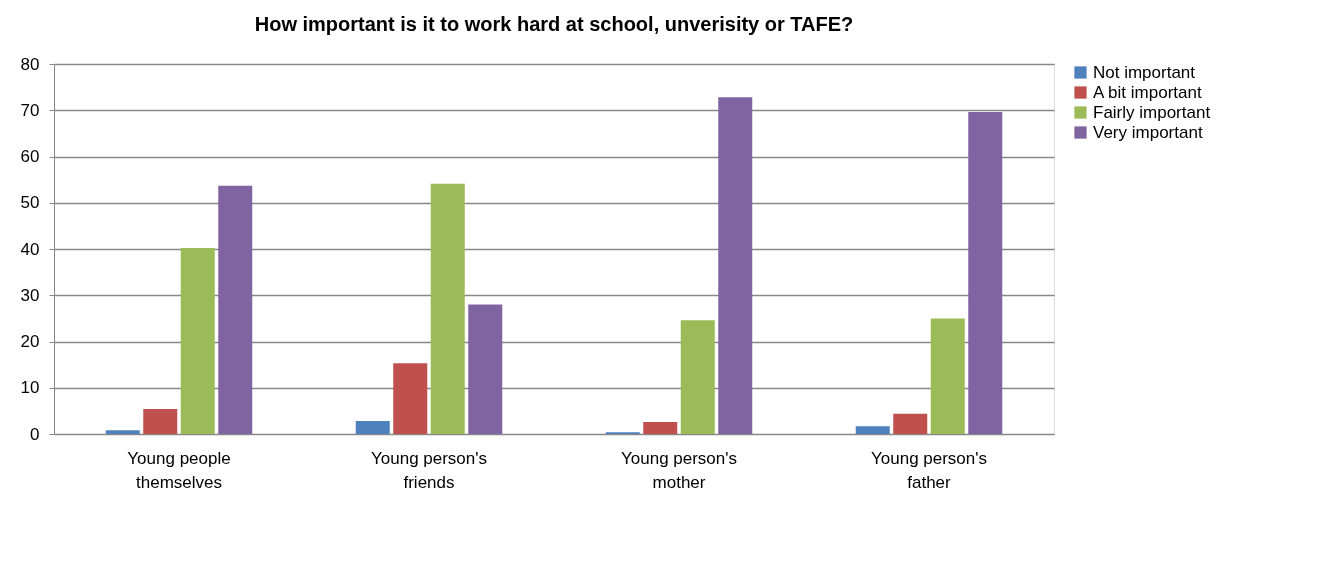  I want to click on y-tick-label: 70, so click(30, 110).